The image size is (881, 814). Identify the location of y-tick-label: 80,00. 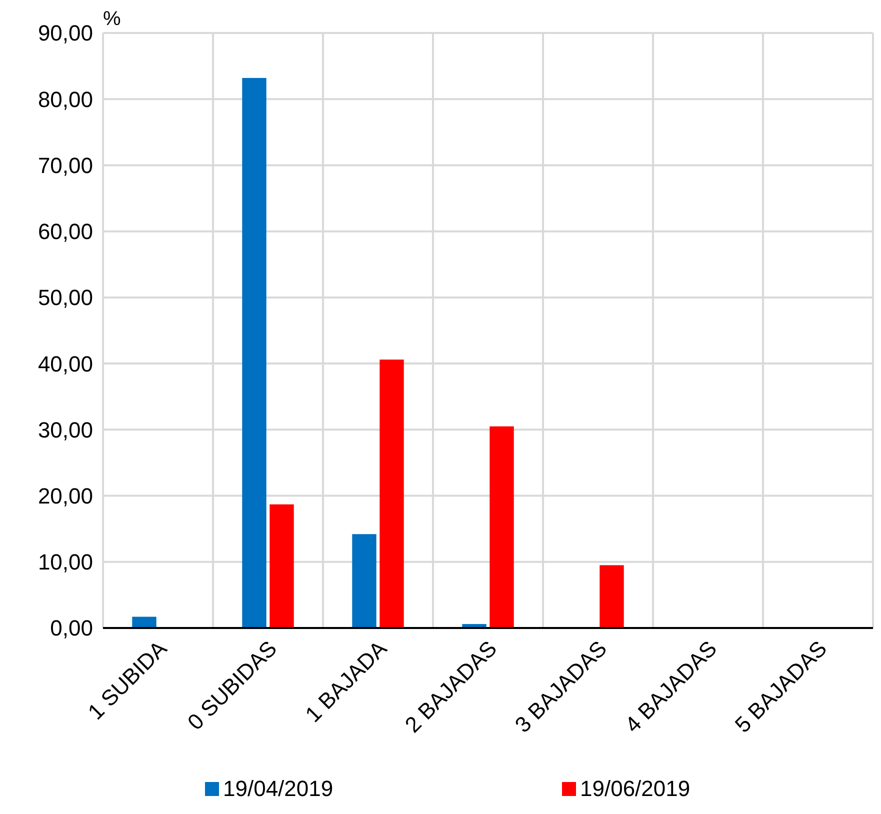
(65, 99).